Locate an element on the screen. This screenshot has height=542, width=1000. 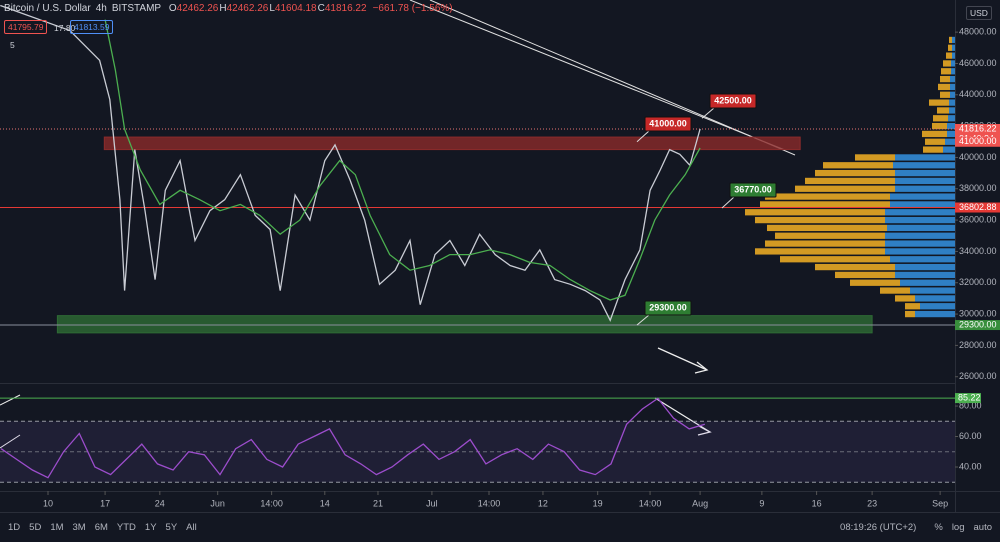
y-tick-label: 44000.00 is located at coordinates (978, 94).